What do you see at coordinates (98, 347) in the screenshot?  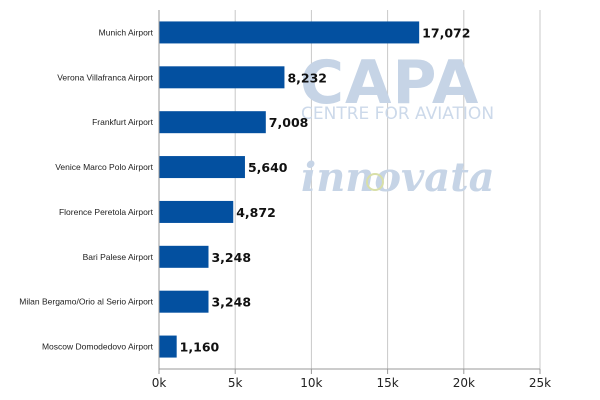 I see `category-label: Moscow Domodedovo Airport` at bounding box center [98, 347].